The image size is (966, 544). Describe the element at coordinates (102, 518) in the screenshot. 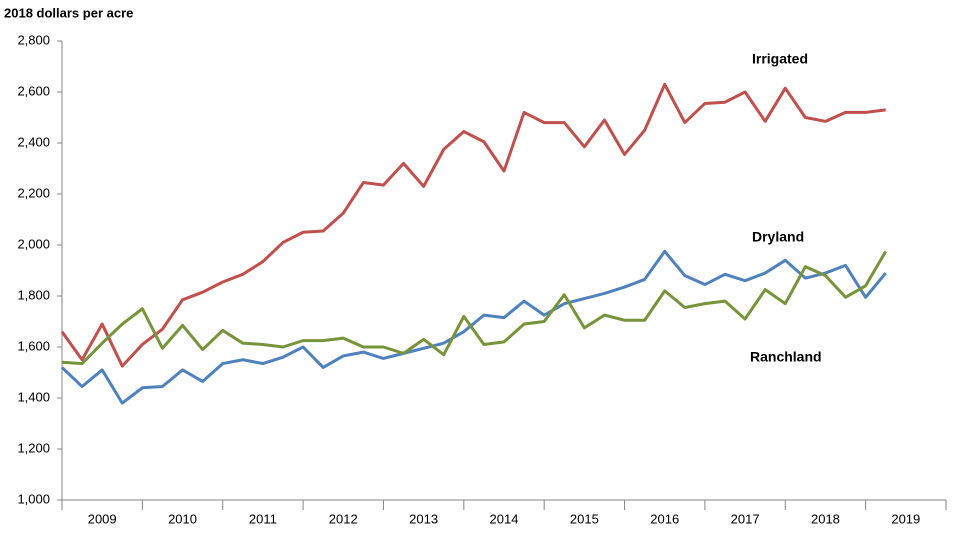

I see `x-tick-label: 2009` at that location.